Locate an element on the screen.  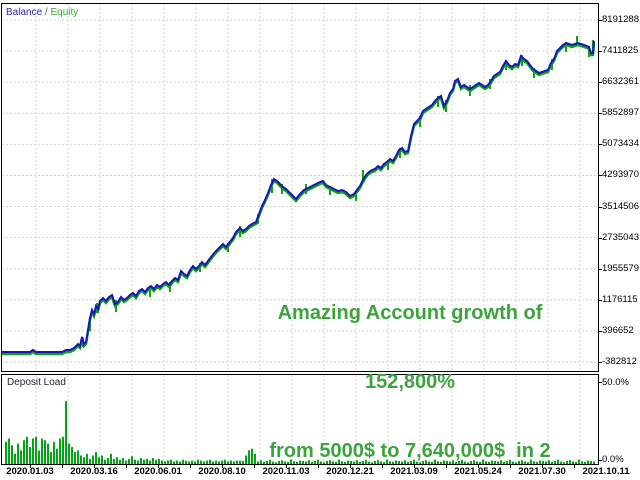
y-axis-label: 5073434 is located at coordinates (620, 144).